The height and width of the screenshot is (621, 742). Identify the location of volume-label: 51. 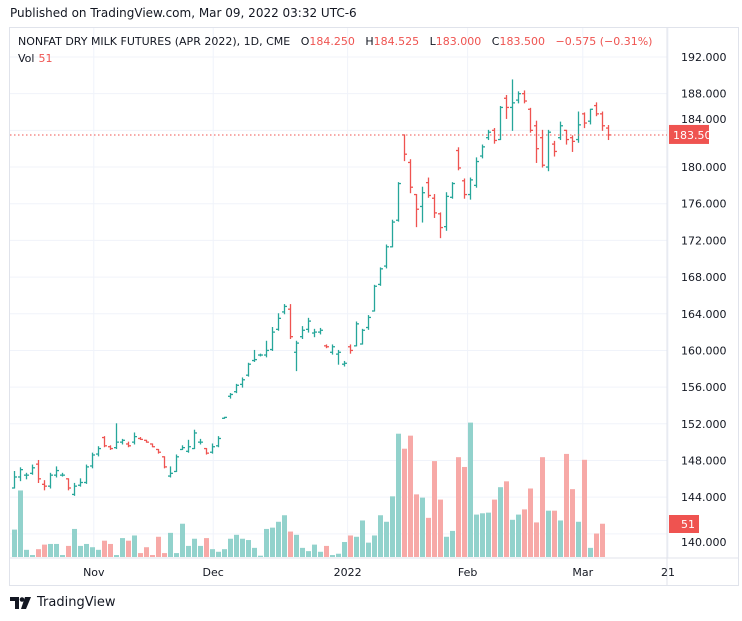
(688, 524).